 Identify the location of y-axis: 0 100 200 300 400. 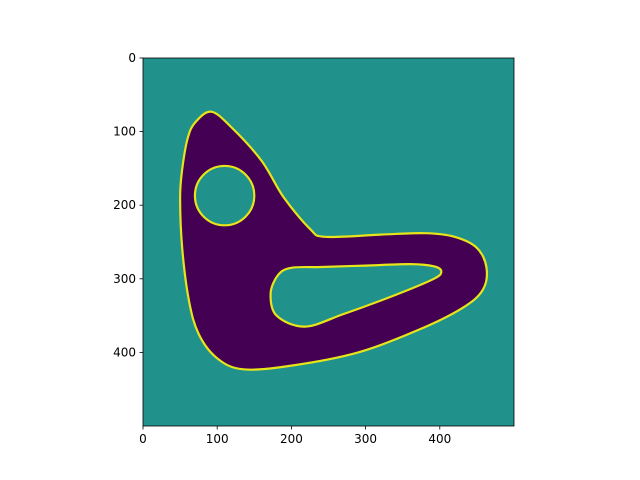
(128, 205).